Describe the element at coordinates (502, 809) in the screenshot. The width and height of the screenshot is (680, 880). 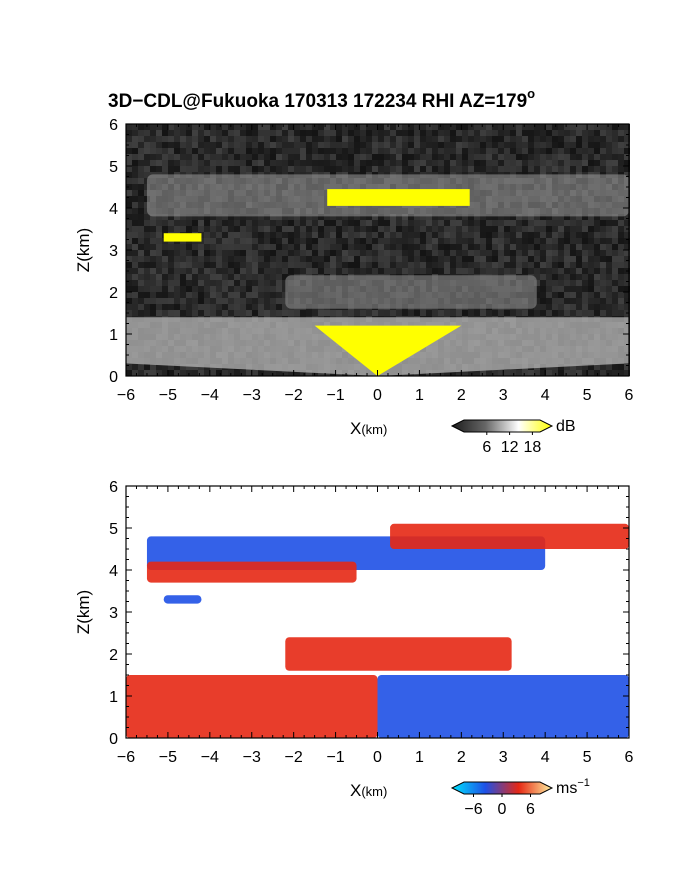
I see `colorbar-tick: 0` at that location.